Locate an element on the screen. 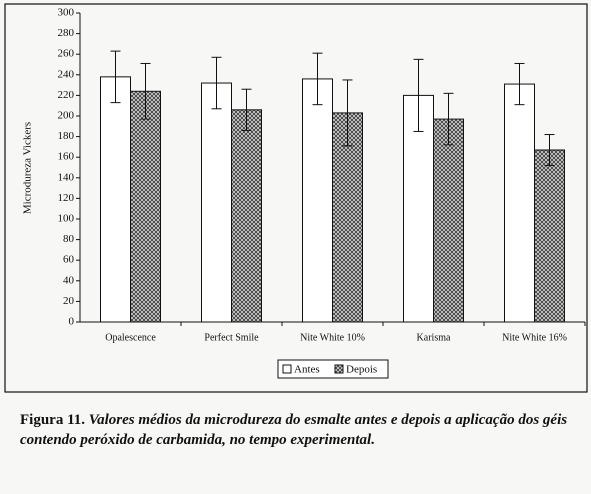 Image resolution: width=591 pixels, height=494 pixels. caption-label: Figura 11. is located at coordinates (53, 420).